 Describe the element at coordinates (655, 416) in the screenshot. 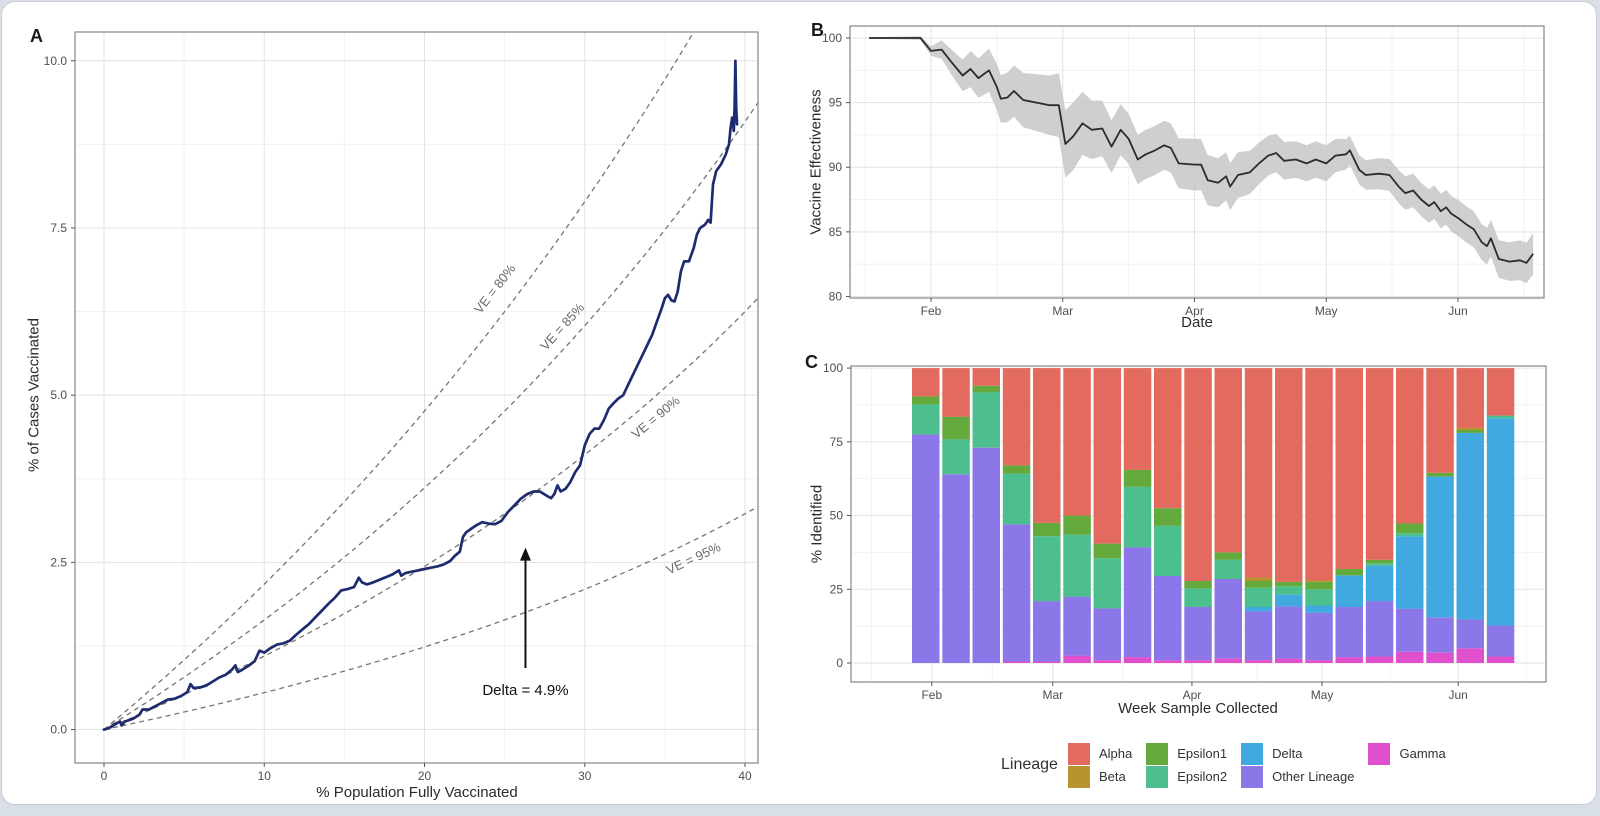

I see `ve-90-label: VE = 90%` at that location.